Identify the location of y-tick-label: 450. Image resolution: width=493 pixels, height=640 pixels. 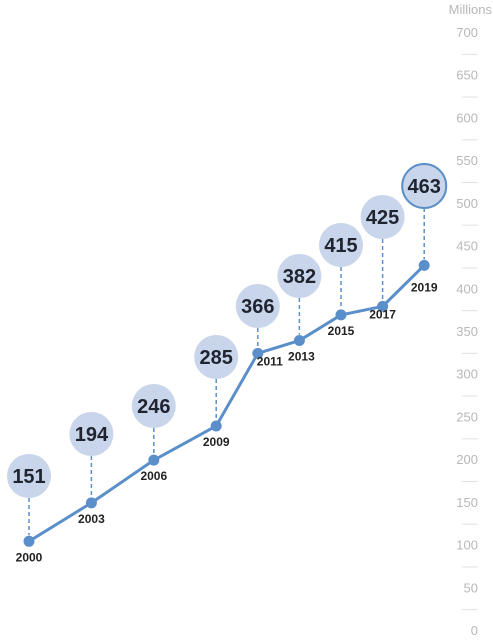
(467, 246).